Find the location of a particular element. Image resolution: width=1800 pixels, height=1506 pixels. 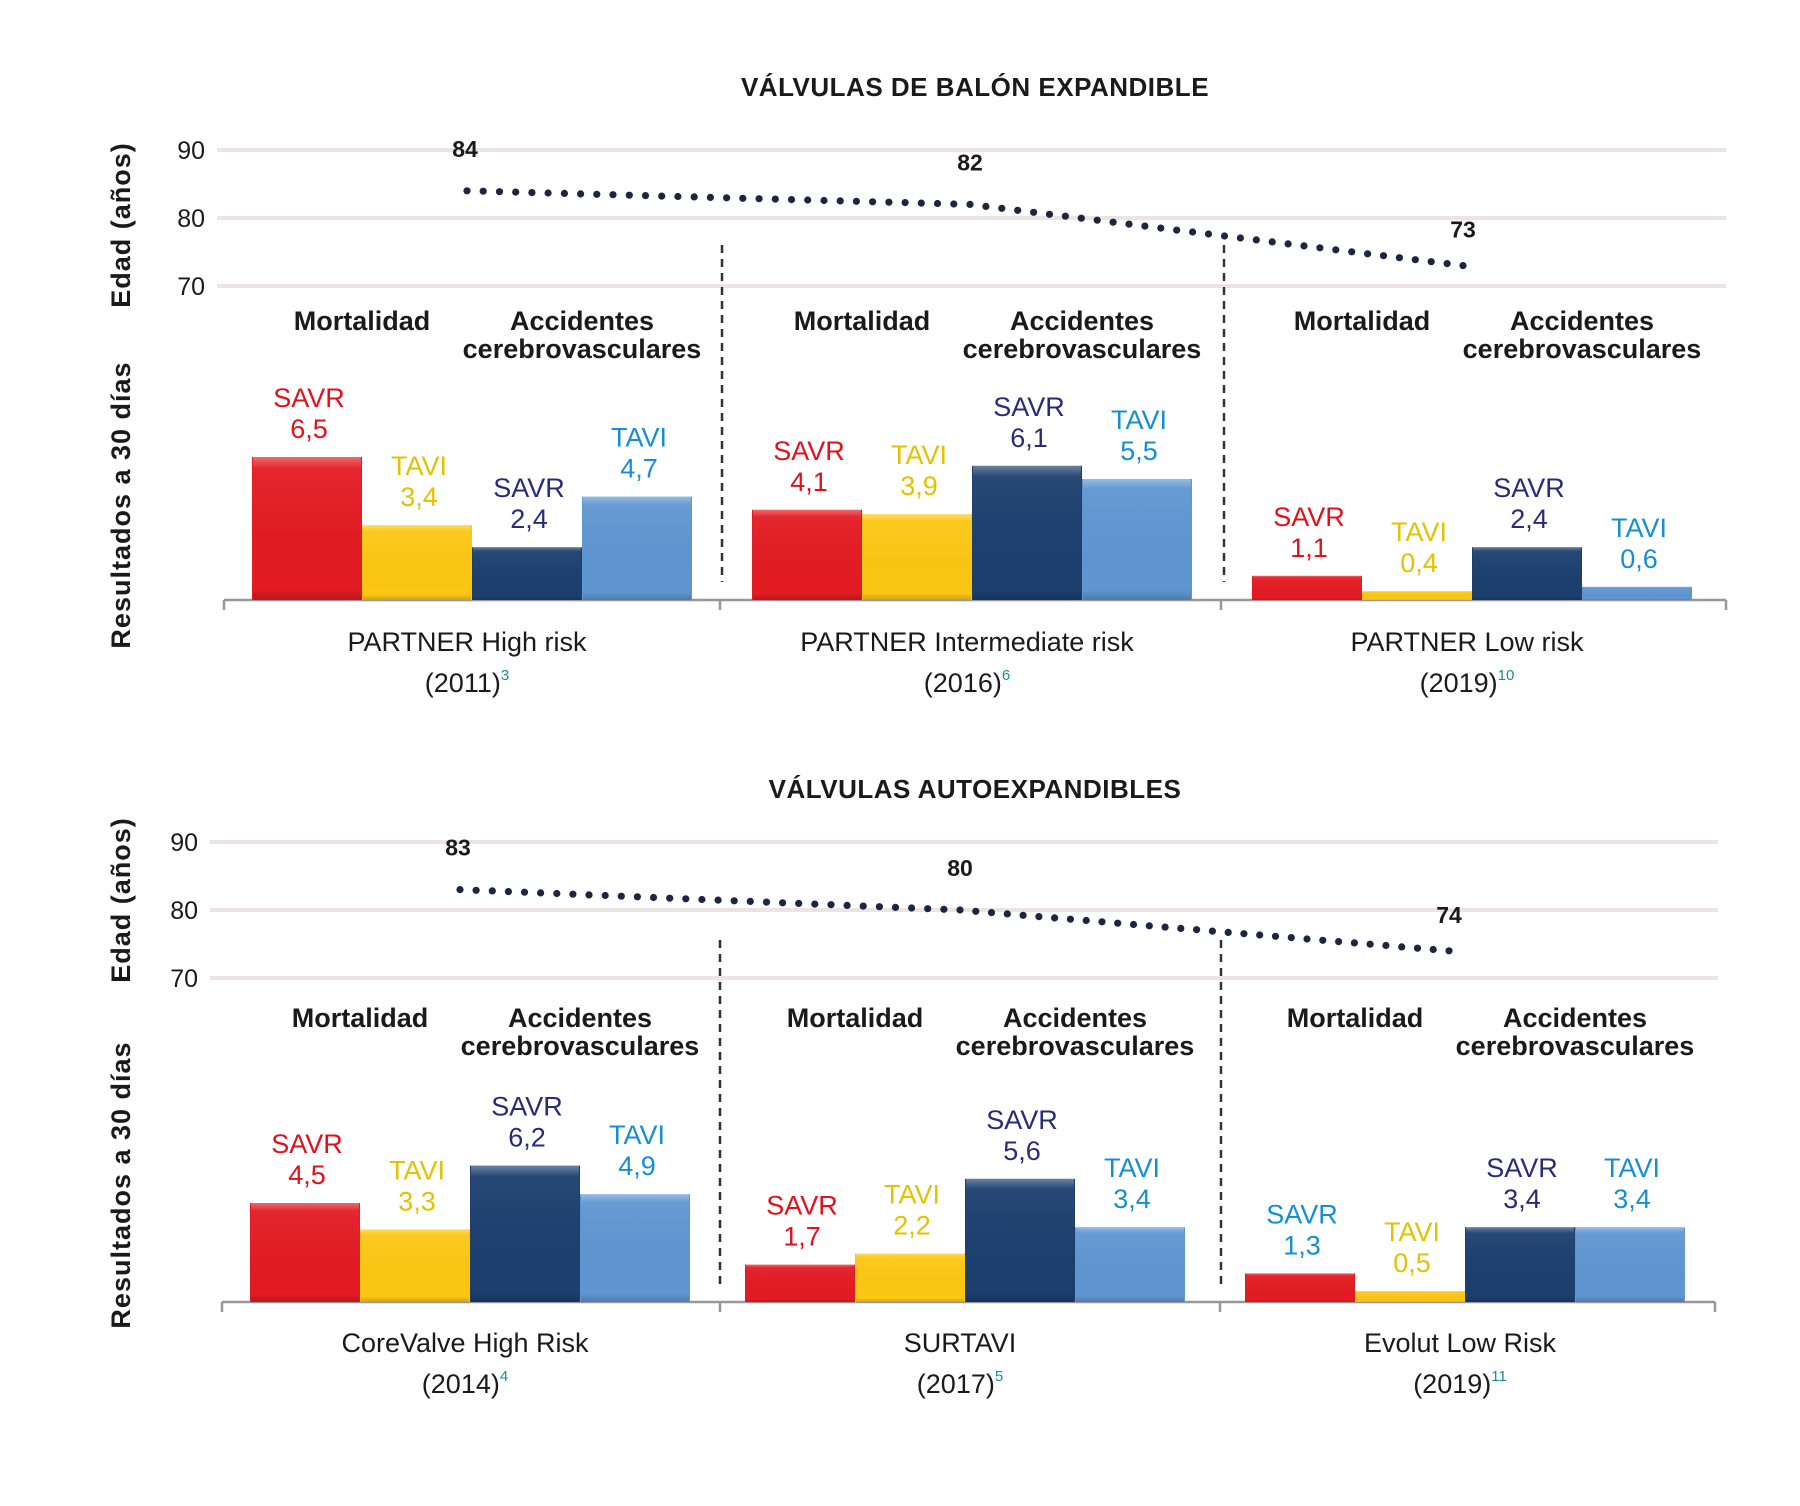

bar-value-label: 1,7 is located at coordinates (802, 1237).